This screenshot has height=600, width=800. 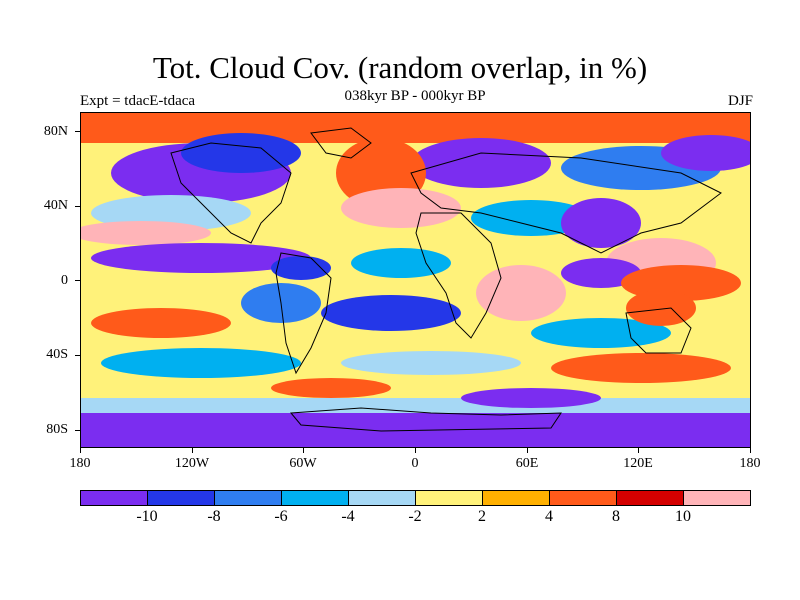 What do you see at coordinates (138, 101) in the screenshot?
I see `experiment-label: Expt = tdacE-tdaca` at bounding box center [138, 101].